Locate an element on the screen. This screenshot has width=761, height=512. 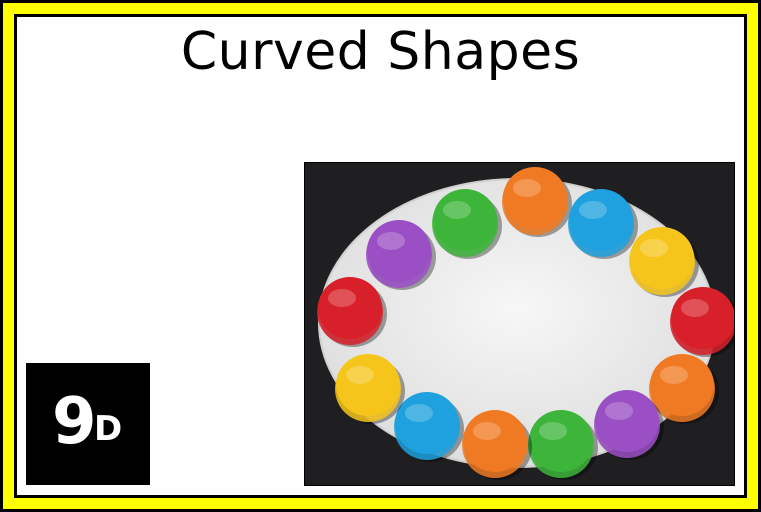
badge-number: 9 is located at coordinates (74, 422).